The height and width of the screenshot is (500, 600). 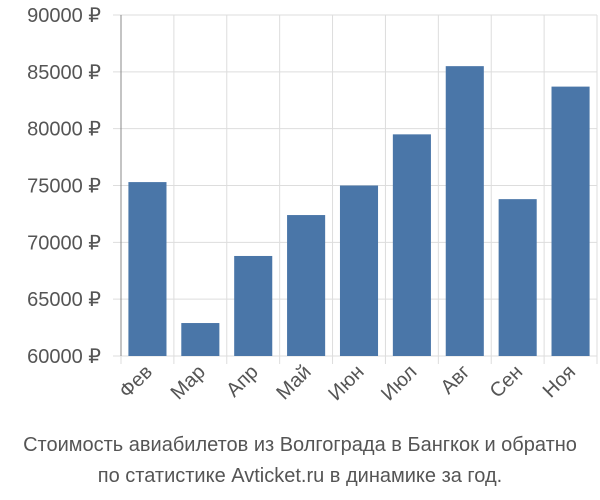 What do you see at coordinates (188, 382) in the screenshot?
I see `x-tick-label: Мар` at bounding box center [188, 382].